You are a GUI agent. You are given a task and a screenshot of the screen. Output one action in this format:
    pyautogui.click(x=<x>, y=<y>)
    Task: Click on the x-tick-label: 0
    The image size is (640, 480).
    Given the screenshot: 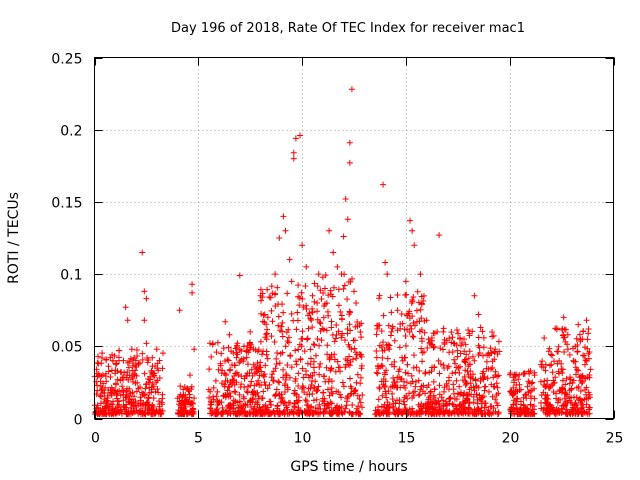 What is the action you would take?
    pyautogui.click(x=95, y=439)
    